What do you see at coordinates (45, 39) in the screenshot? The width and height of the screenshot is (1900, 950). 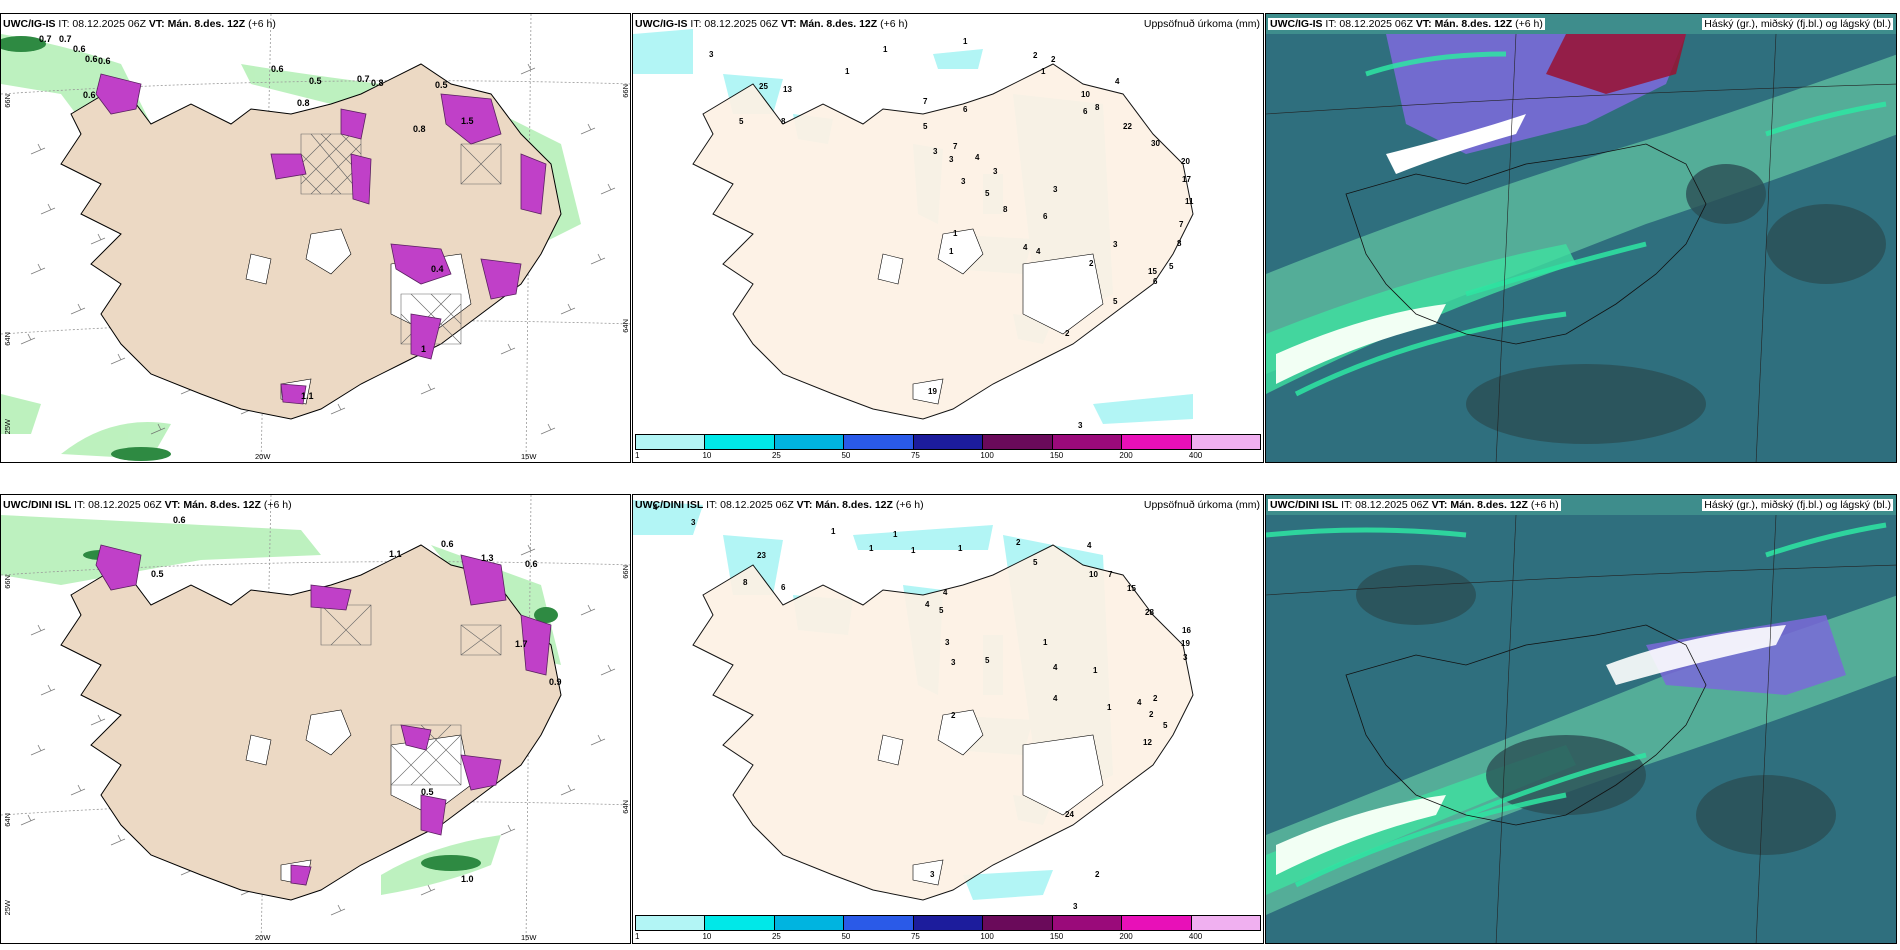 I see `gust-label: 0.7` at bounding box center [45, 39].